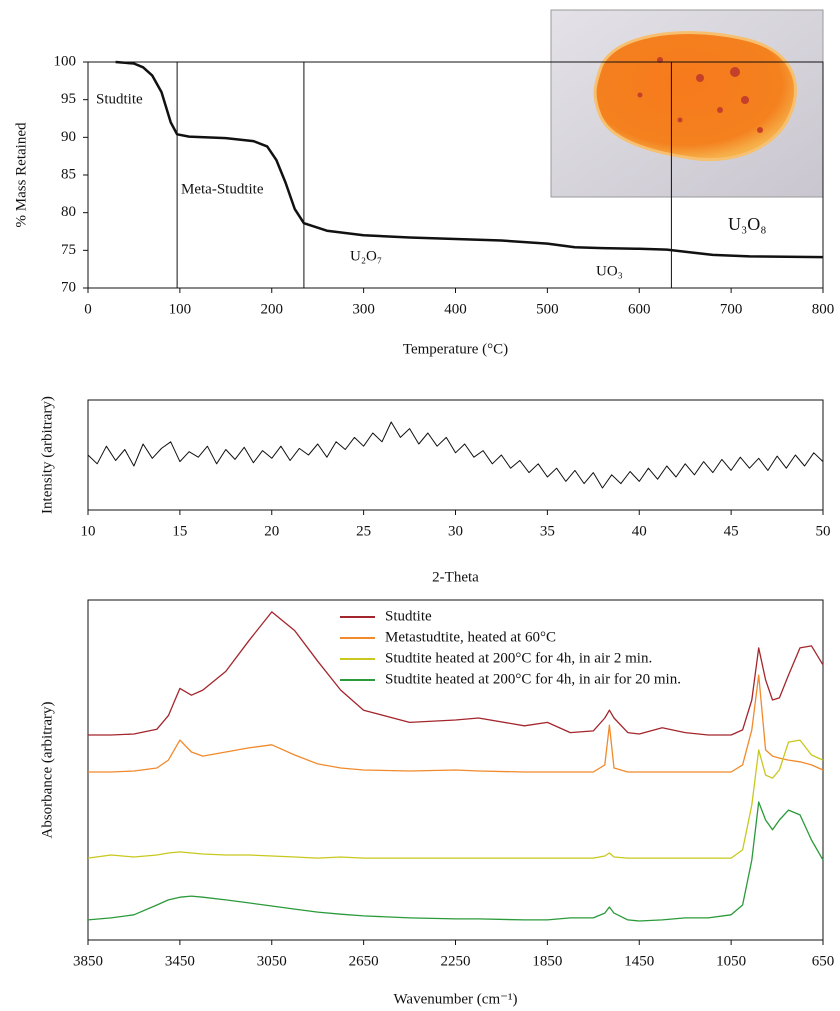  Describe the element at coordinates (687, 103) in the screenshot. I see `inset-photo` at that location.